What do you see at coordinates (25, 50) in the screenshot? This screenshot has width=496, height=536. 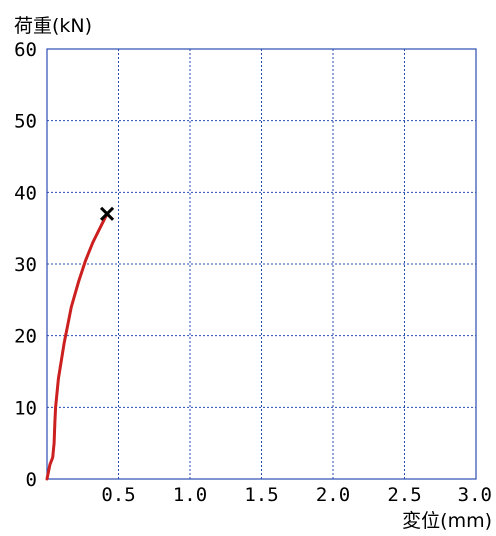 I see `y-tick-label: 60` at bounding box center [25, 50].